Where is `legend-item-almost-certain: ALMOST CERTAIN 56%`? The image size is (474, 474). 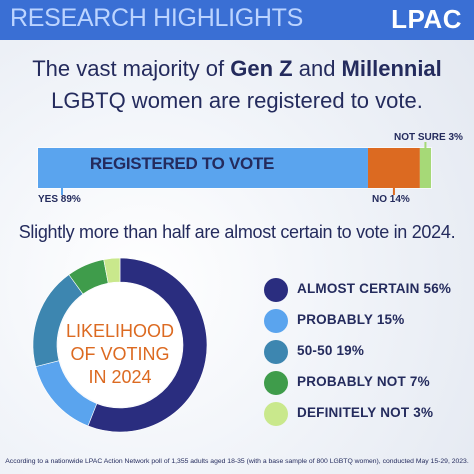
legend-item-almost-certain: ALMOST CERTAIN 56% is located at coordinates (369, 290).